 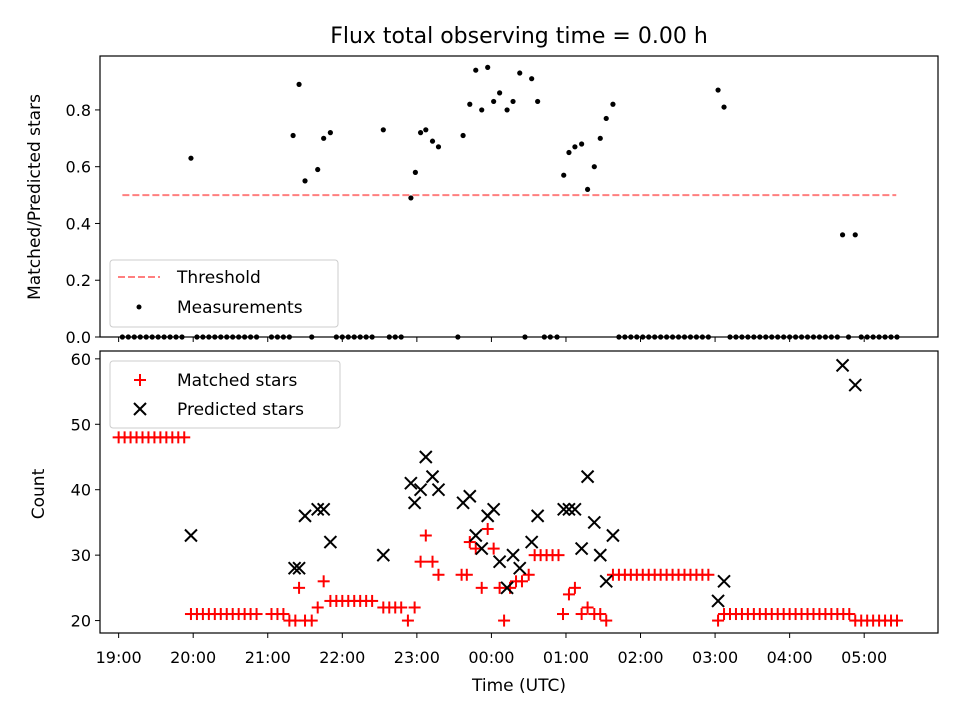 What do you see at coordinates (342, 657) in the screenshot?
I see `bottom-x-tick-label: 22:00` at bounding box center [342, 657].